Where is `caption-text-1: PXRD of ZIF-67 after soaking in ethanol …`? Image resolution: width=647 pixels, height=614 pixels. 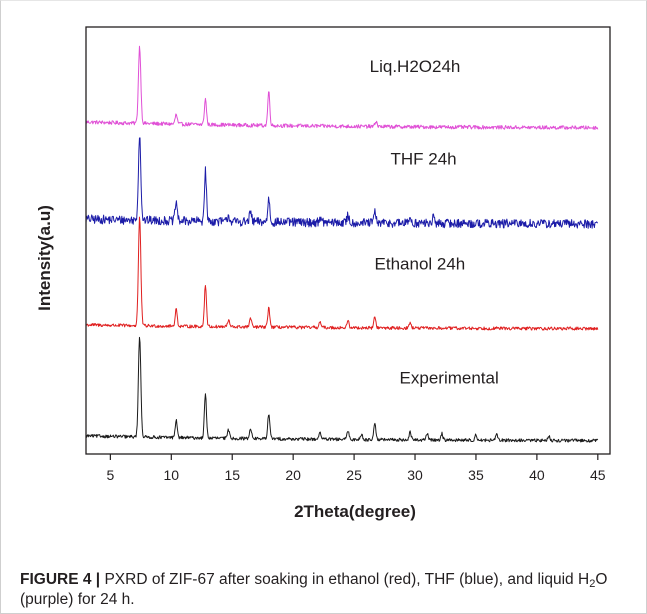 caption-text-1: PXRD of ZIF-67 after soaking in ethanol … is located at coordinates (345, 579).